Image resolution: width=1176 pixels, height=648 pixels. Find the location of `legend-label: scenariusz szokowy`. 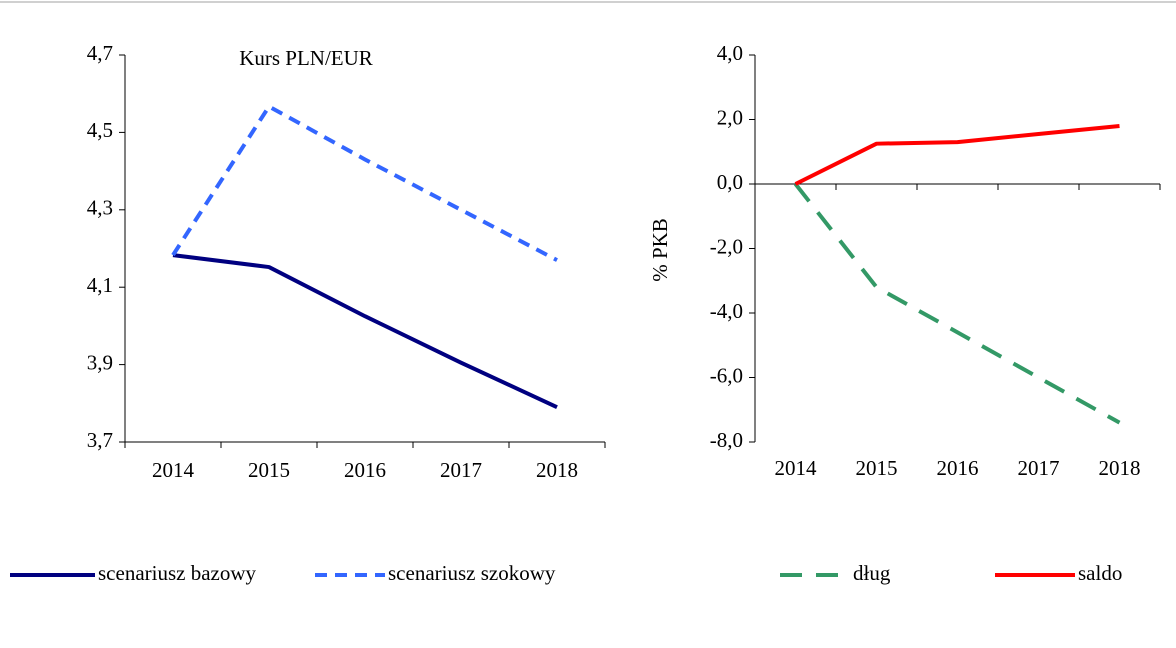

legend-label: scenariusz szokowy is located at coordinates (472, 573).